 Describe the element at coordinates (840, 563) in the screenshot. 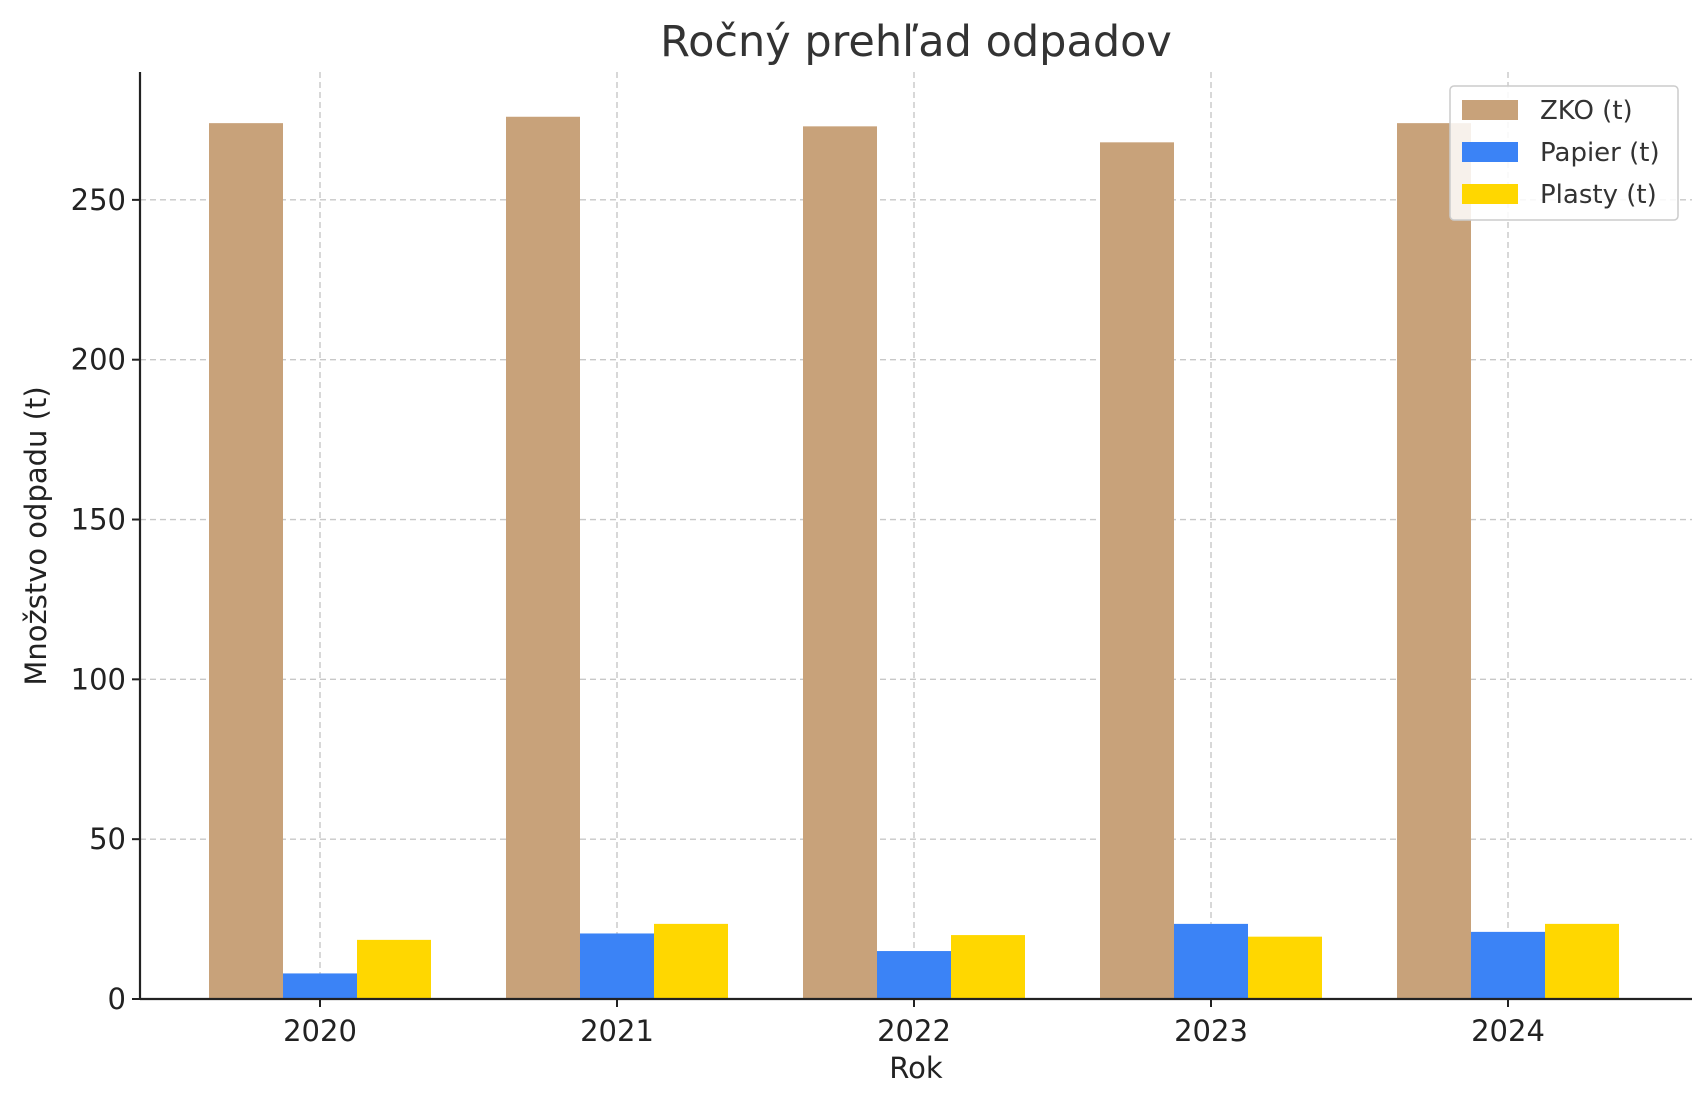

I see `bar-zko-2022` at that location.